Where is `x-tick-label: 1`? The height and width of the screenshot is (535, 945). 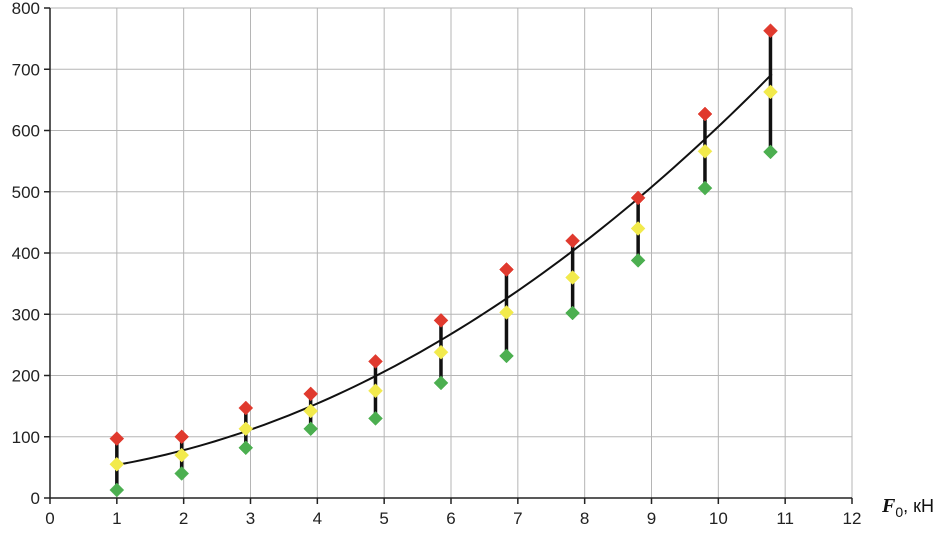 x-tick-label: 1 is located at coordinates (116, 518).